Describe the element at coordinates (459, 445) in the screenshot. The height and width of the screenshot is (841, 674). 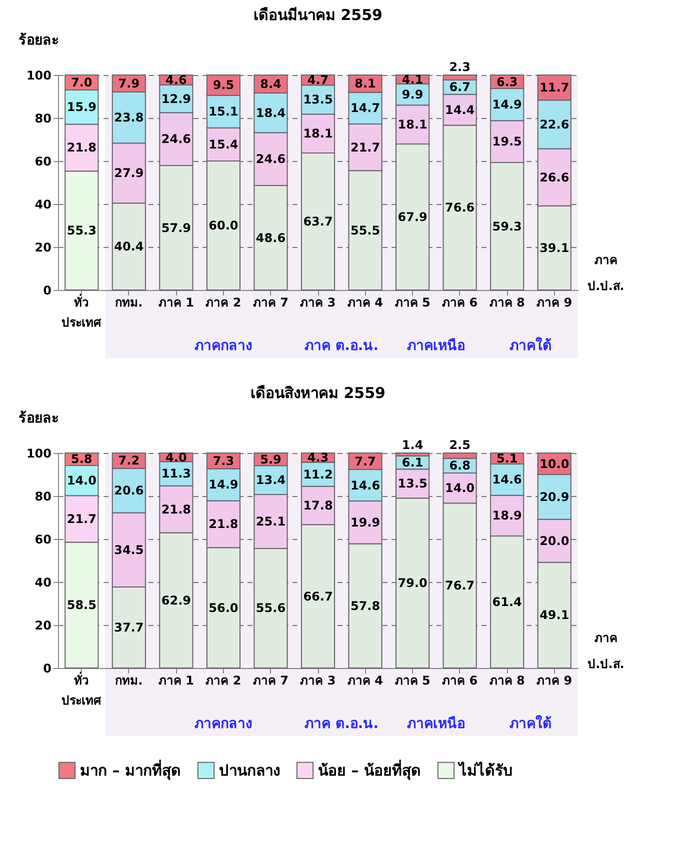
I see `data-label: 2.5` at that location.